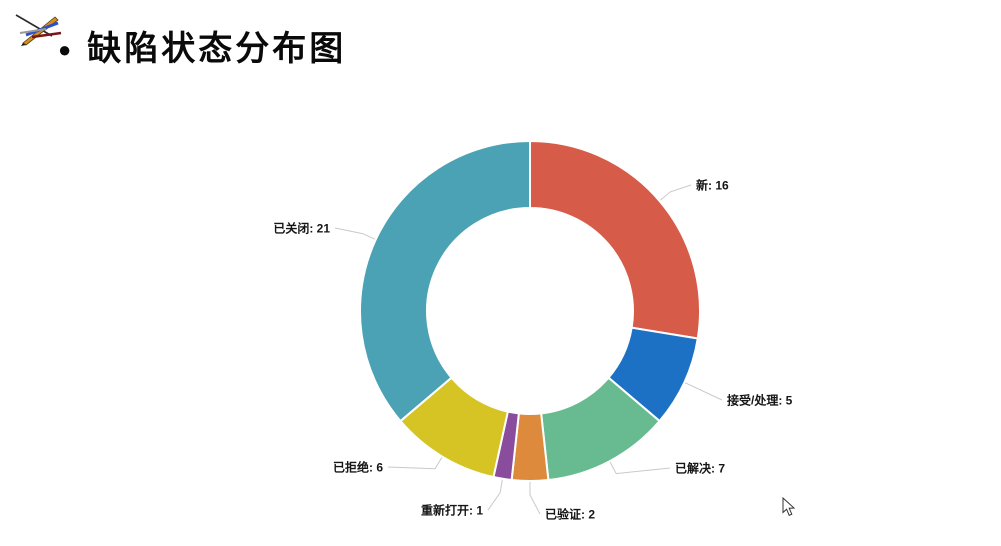 The image size is (1001, 546). Describe the element at coordinates (703, 391) in the screenshot. I see `label-leader-line-接受/处理` at that location.